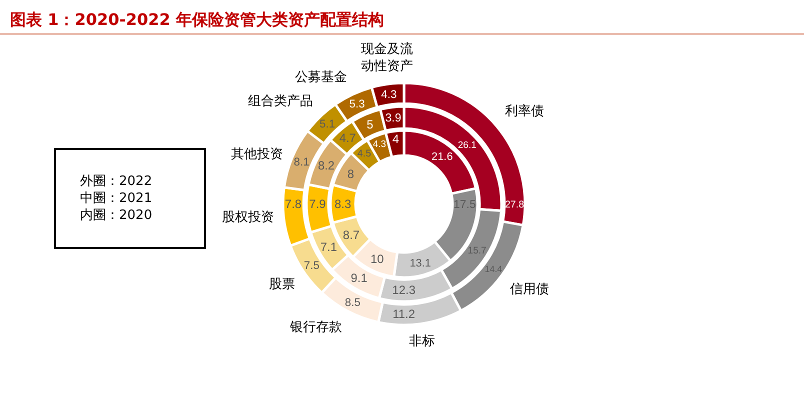 Image resolution: width=804 pixels, height=410 pixels. Describe the element at coordinates (359, 278) in the screenshot. I see `data-label: 9.1` at that location.